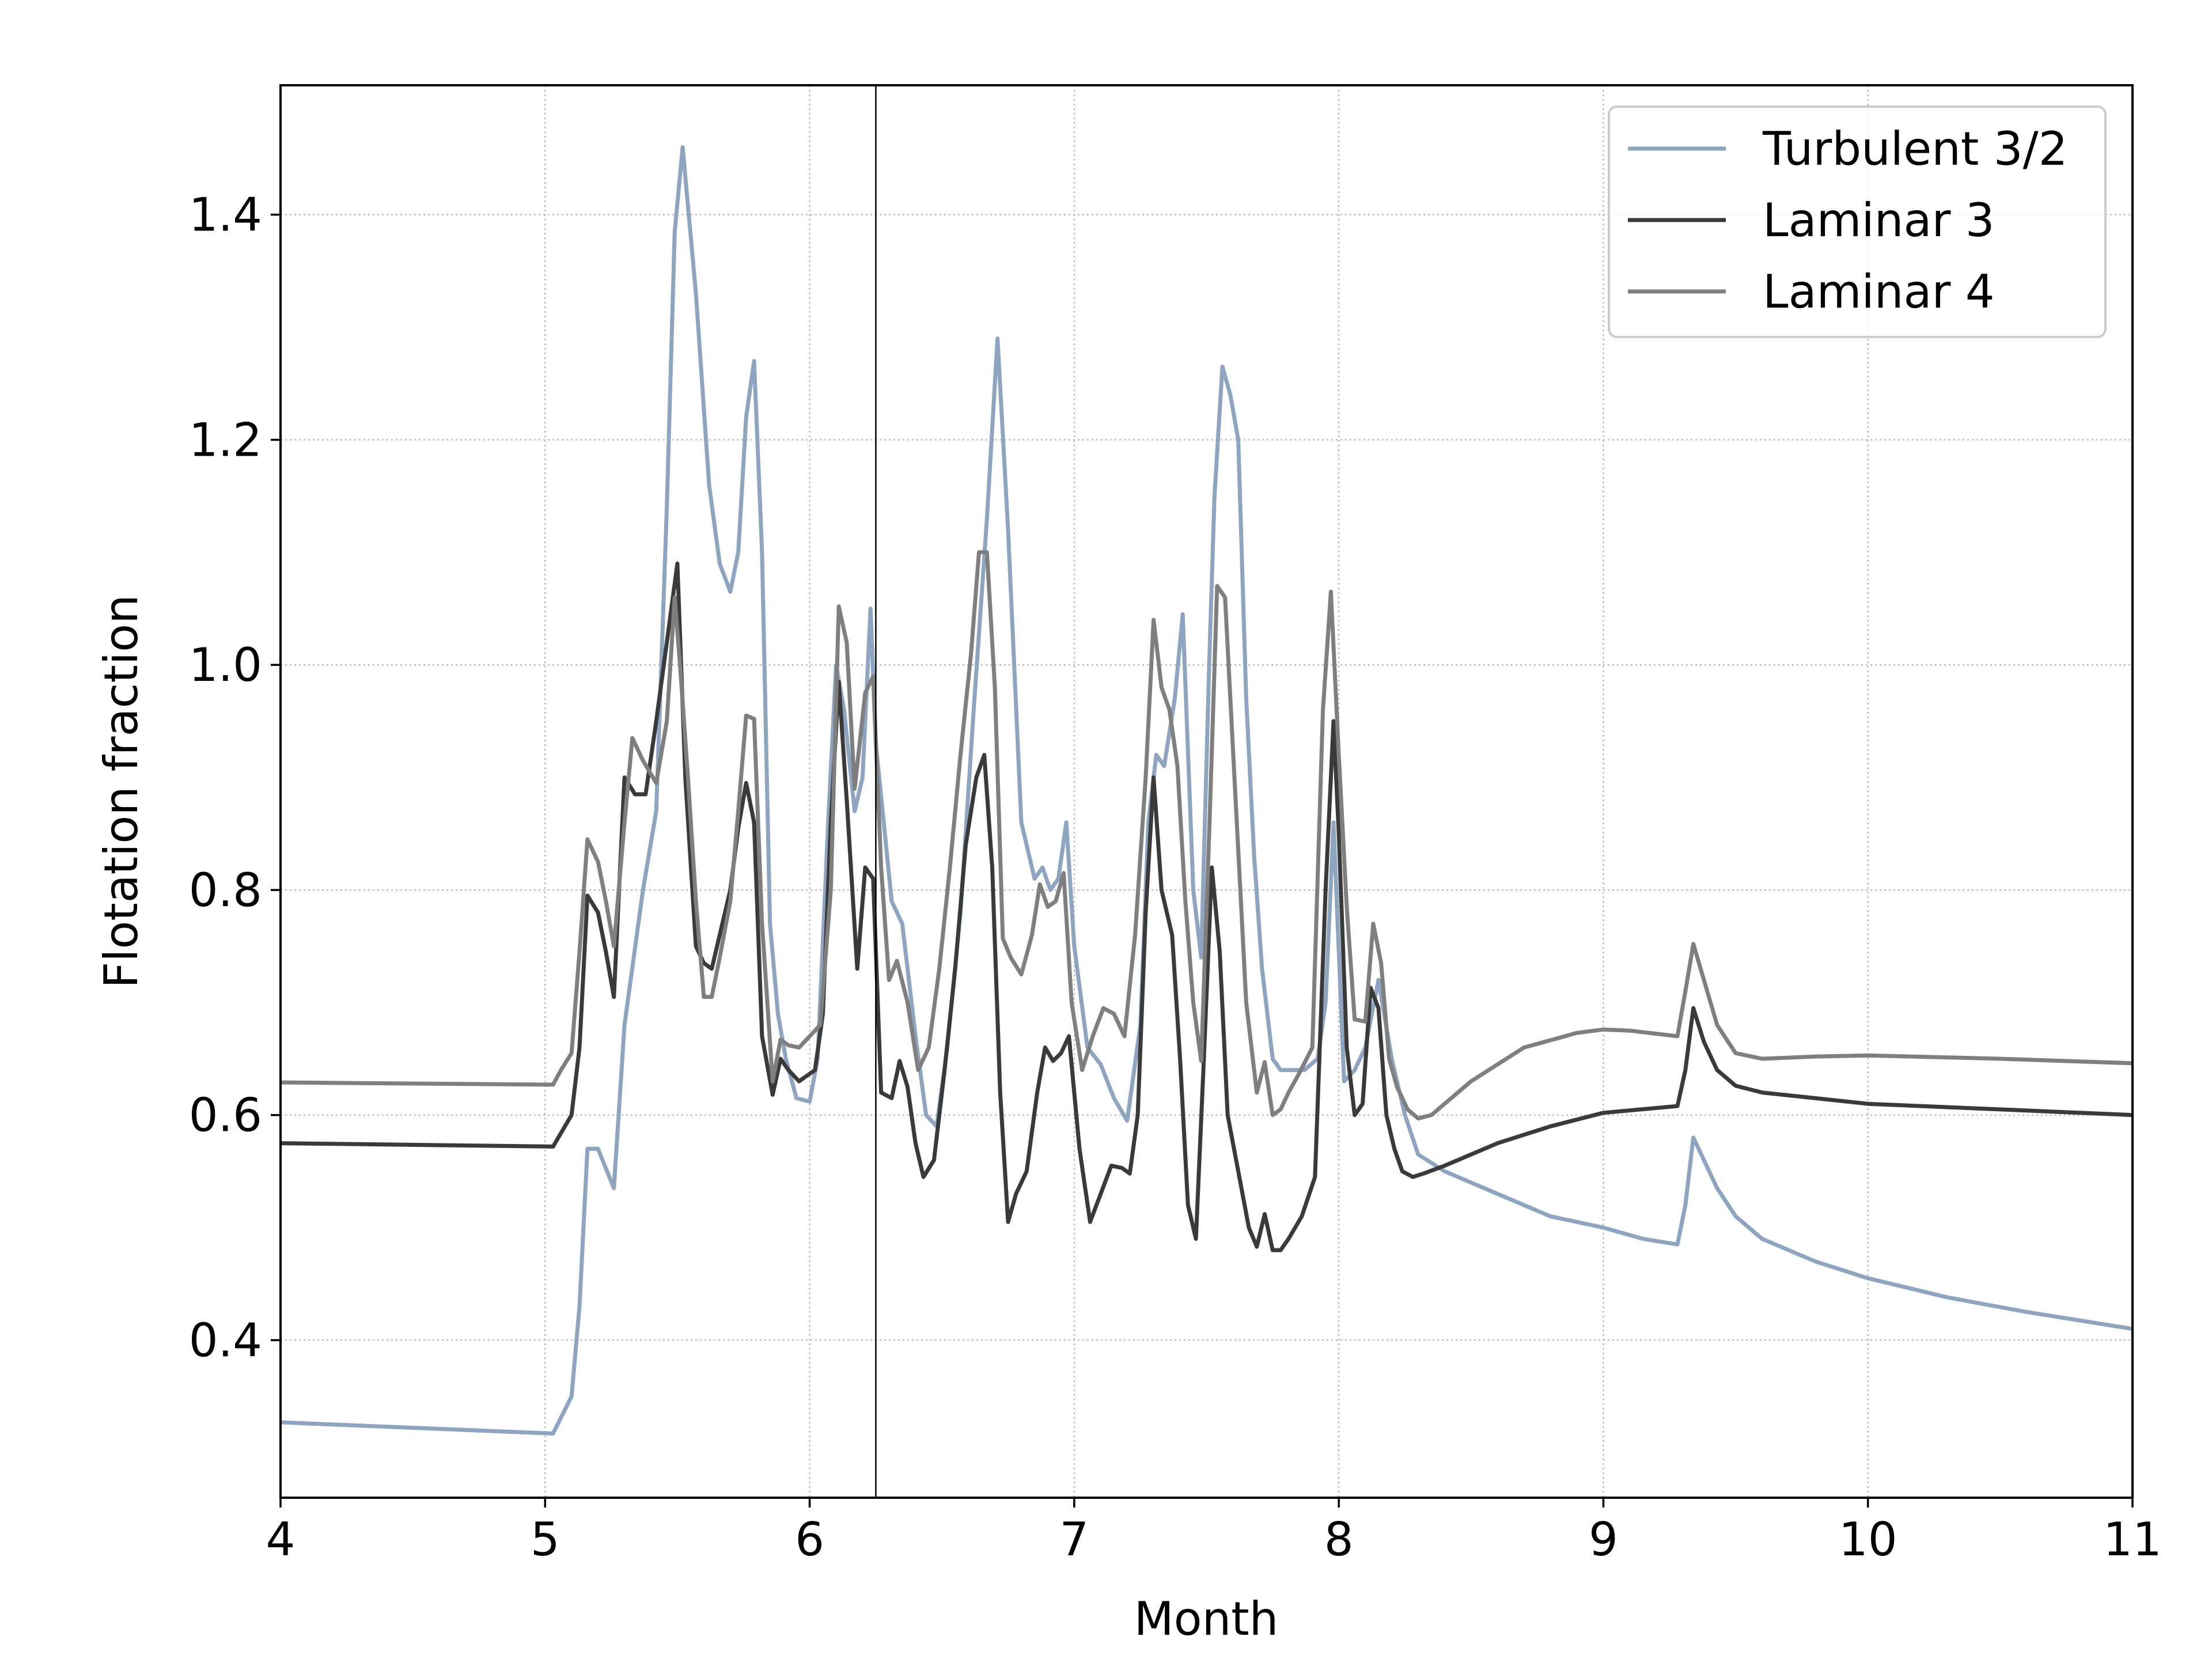 This screenshot has height=1659, width=2212. Describe the element at coordinates (1074, 1539) in the screenshot. I see `x-tick-label: 7` at that location.